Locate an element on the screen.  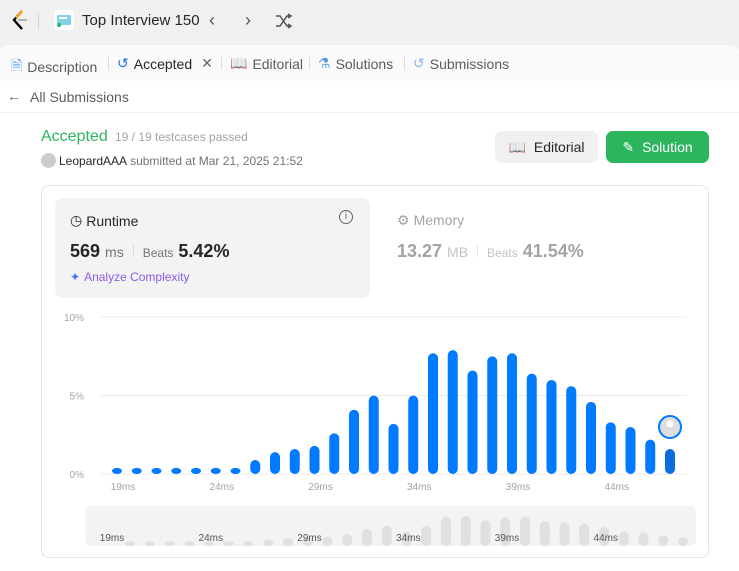
next-problem-icon: › is located at coordinates (248, 20).